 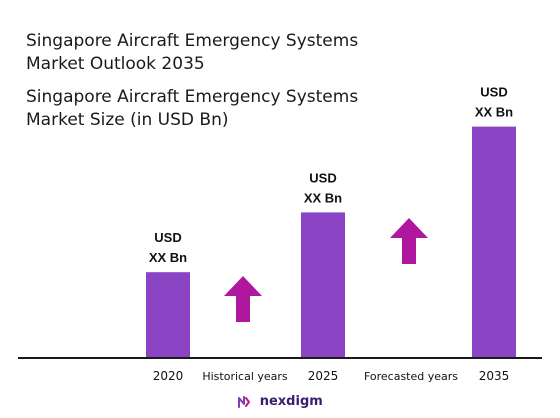 What do you see at coordinates (167, 237) in the screenshot?
I see `data-label-2020-currency: USD` at bounding box center [167, 237].